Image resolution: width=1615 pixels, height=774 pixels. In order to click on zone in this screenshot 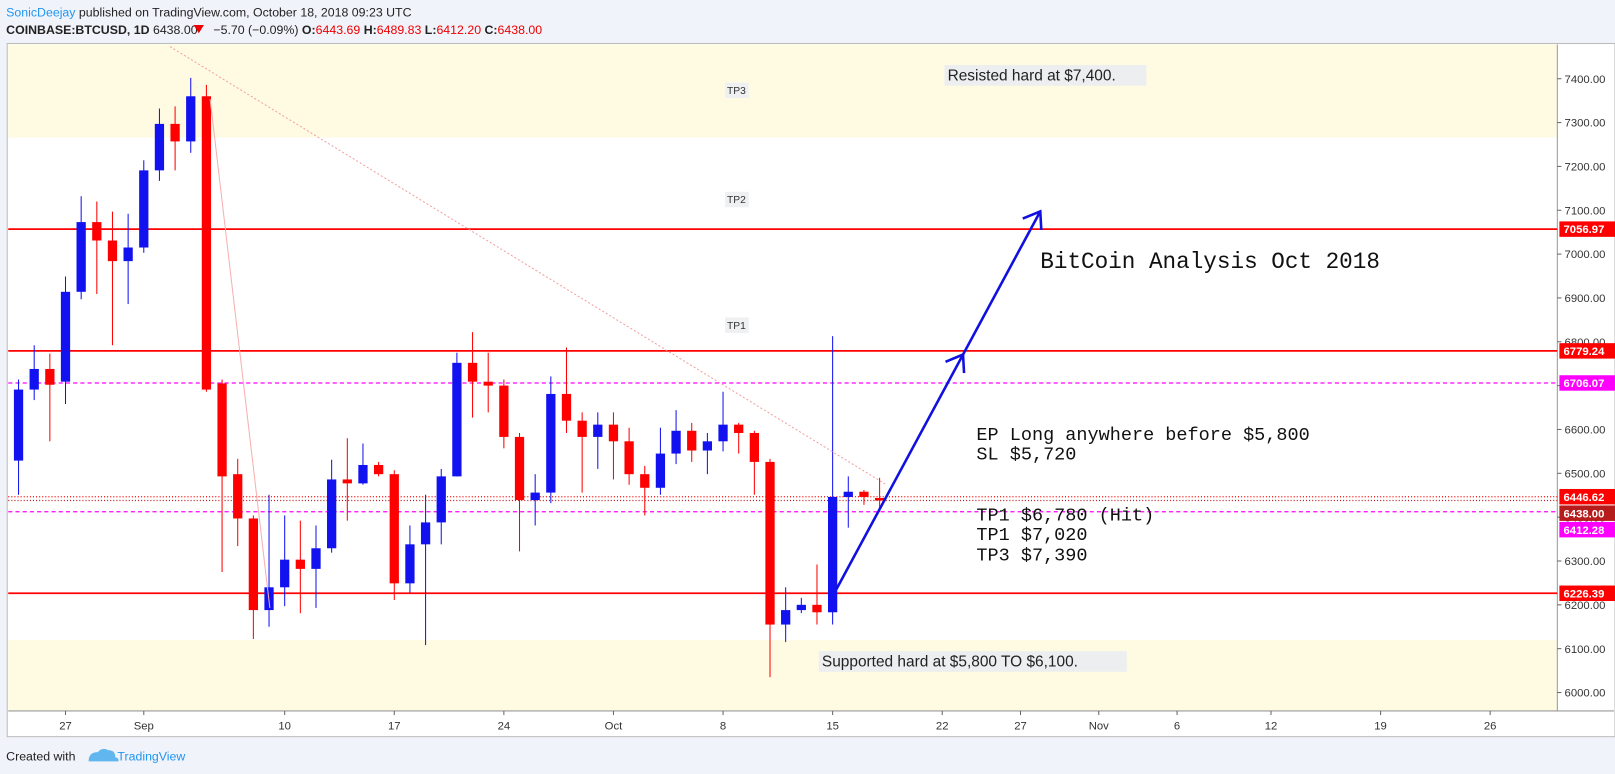, I will do `click(783, 91)`.